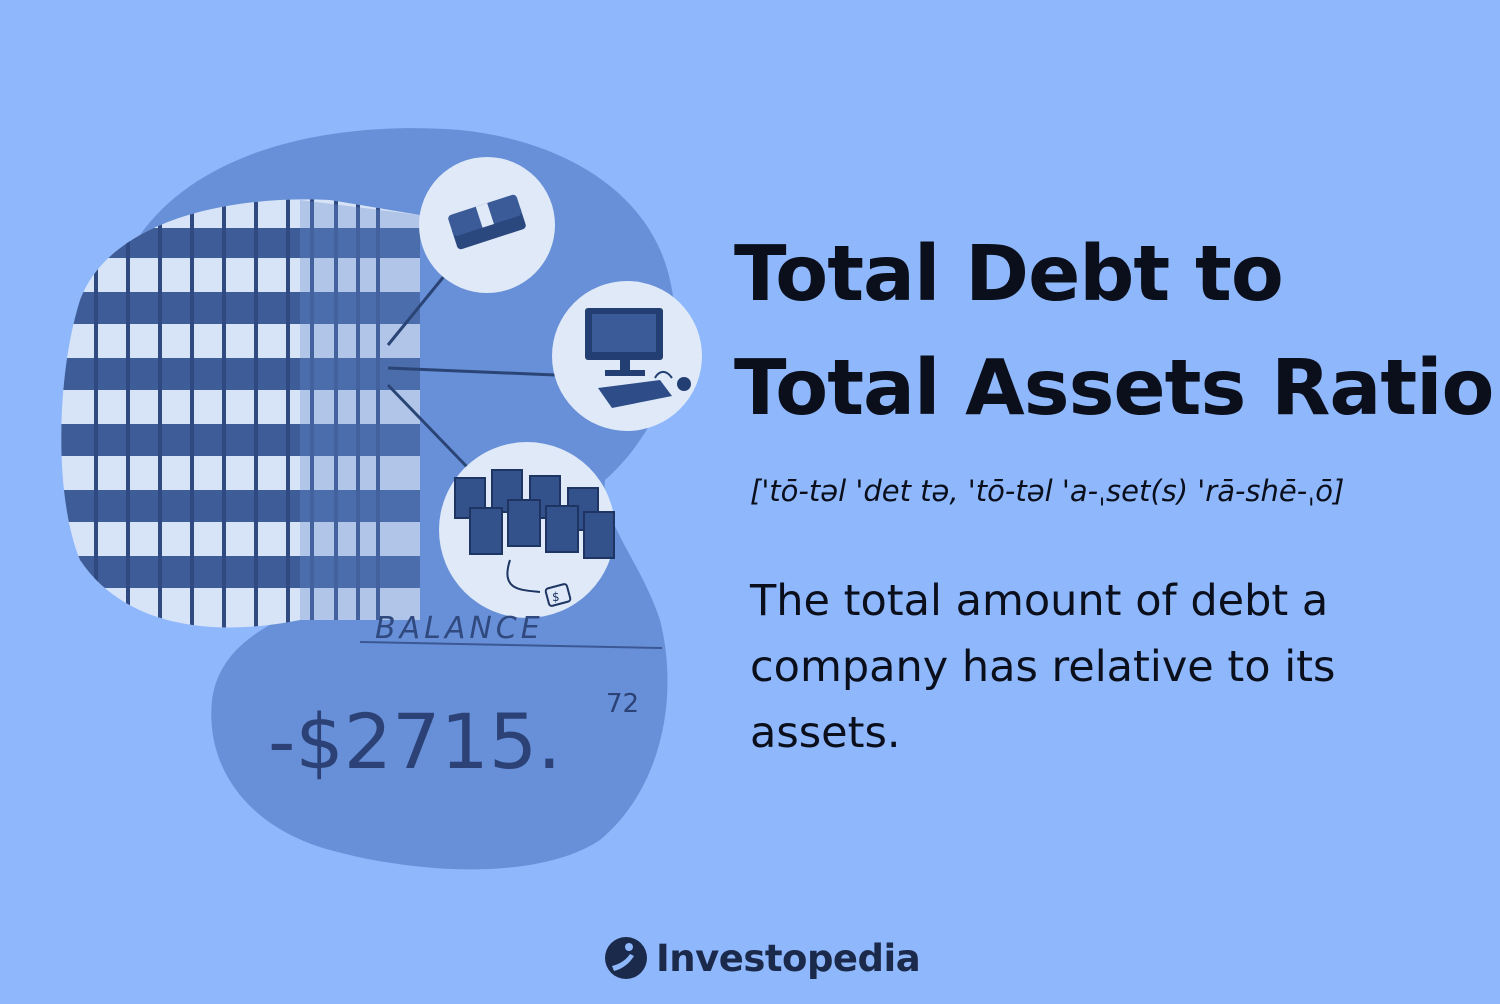 The height and width of the screenshot is (1004, 1500). Describe the element at coordinates (527, 530) in the screenshot. I see `inventory-boxes-icon: $` at that location.